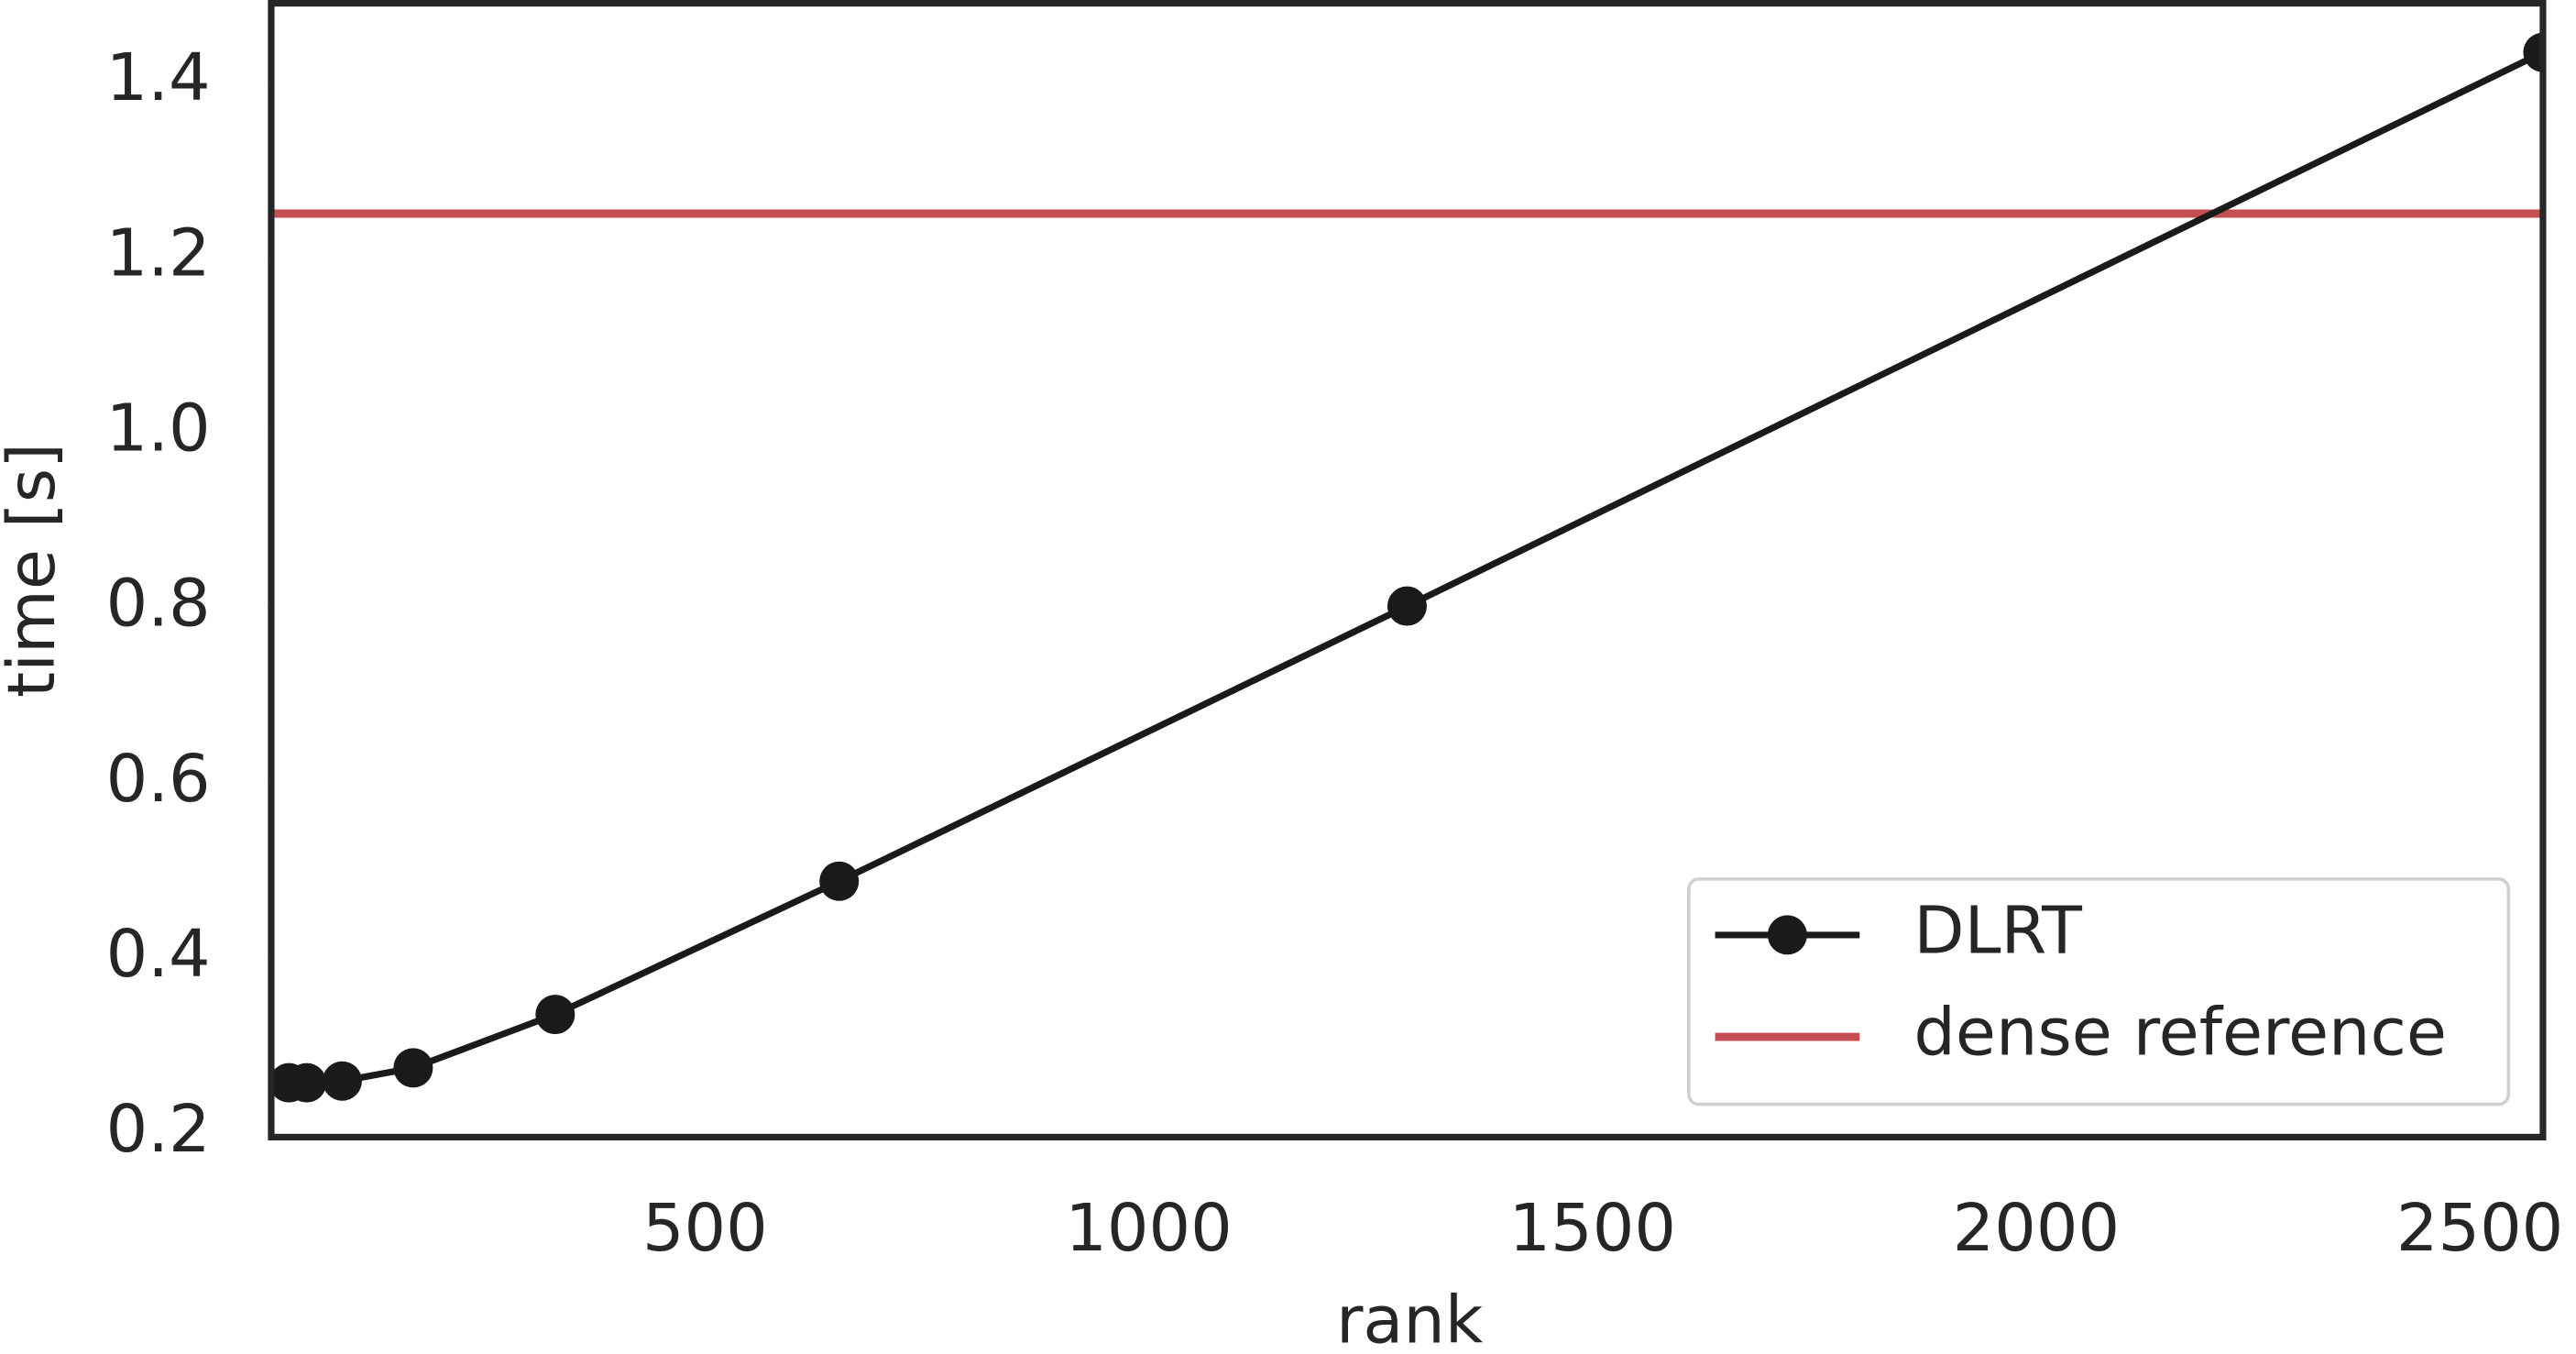 The width and height of the screenshot is (2576, 1354). I want to click on y-axis-label: time [s], so click(35, 570).